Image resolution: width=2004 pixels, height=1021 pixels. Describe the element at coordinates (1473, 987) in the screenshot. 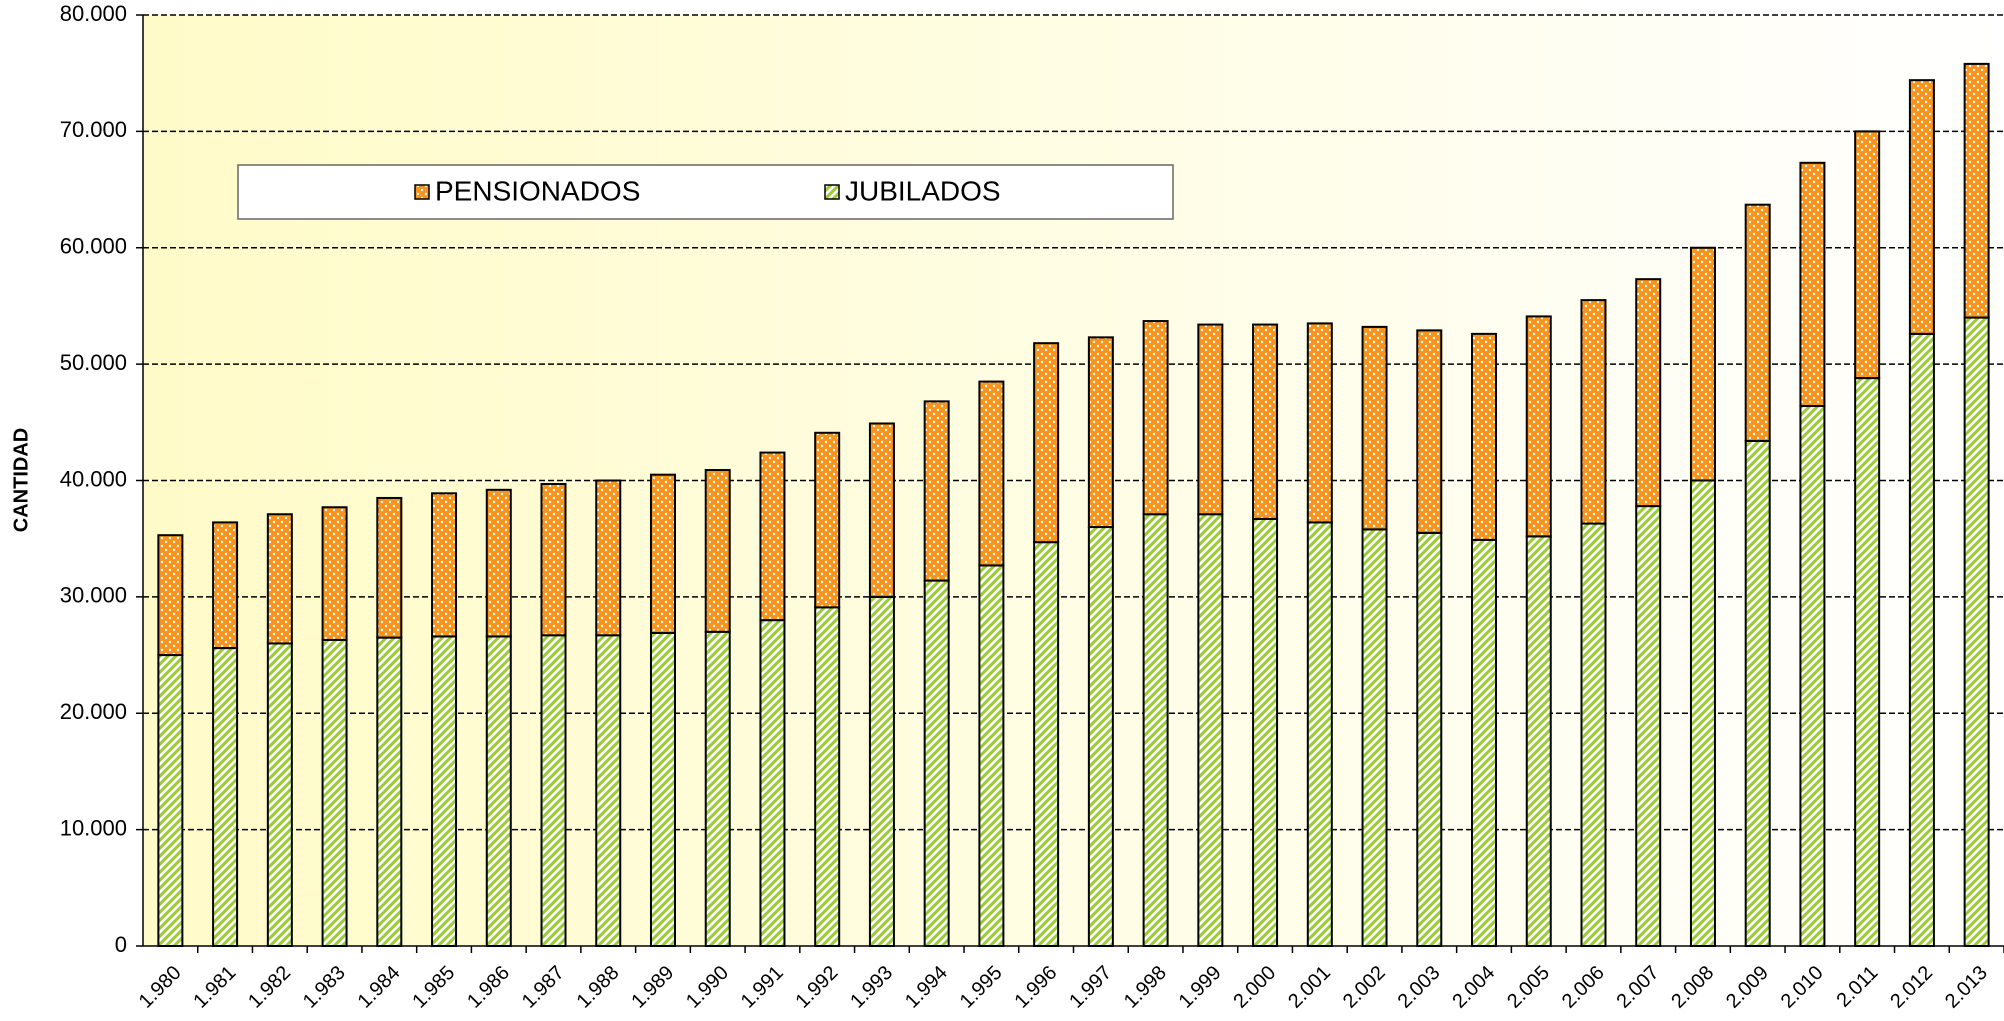

I see `x-tick-label: 2.004` at that location.